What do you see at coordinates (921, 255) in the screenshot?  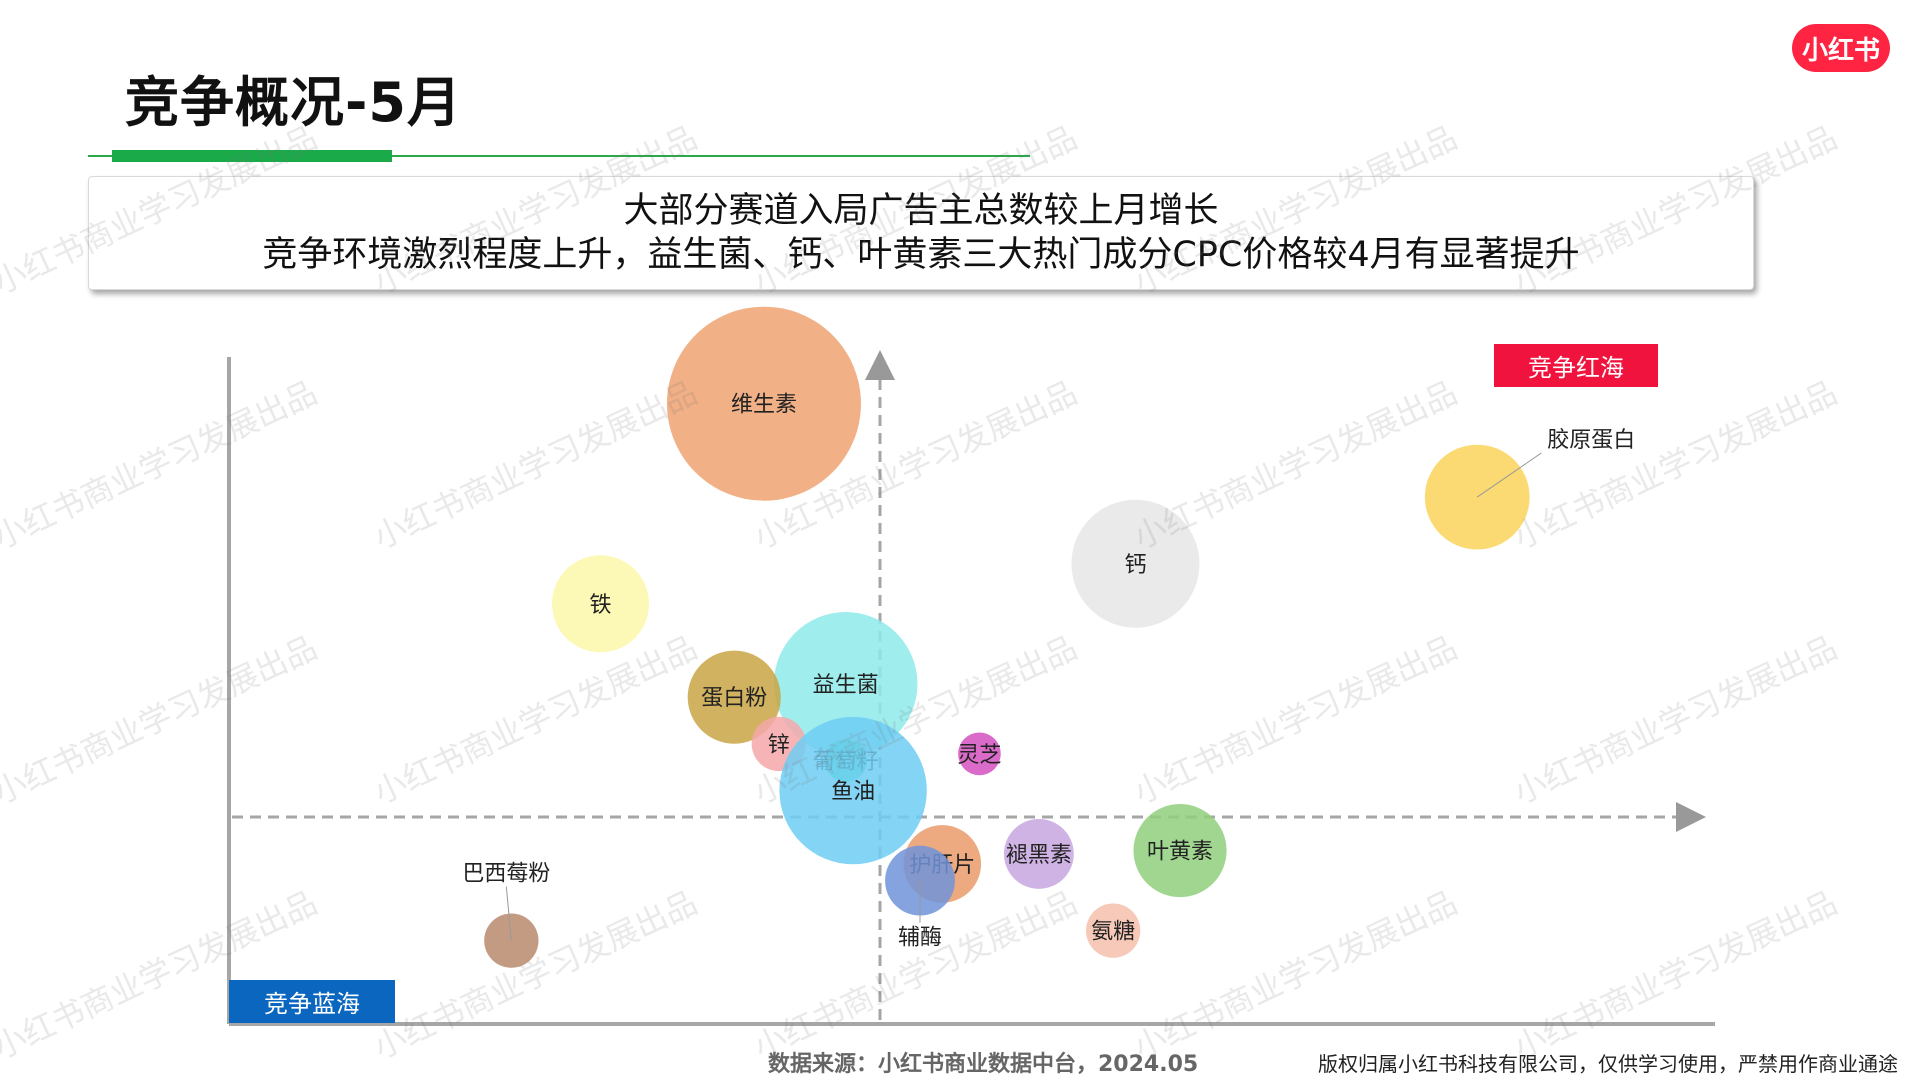 I see `summary-line-2: 竞争环境激烈程度上升，益生菌、钙、叶黄素三大热门成分CPC价格较4月有显著提升` at bounding box center [921, 255].